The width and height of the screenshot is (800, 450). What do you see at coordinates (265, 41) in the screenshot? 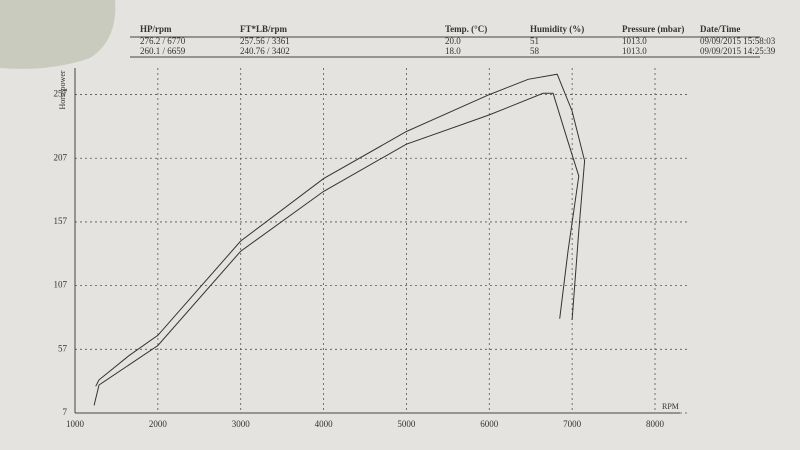
I see `cell: 257.56 / 3361` at bounding box center [265, 41].